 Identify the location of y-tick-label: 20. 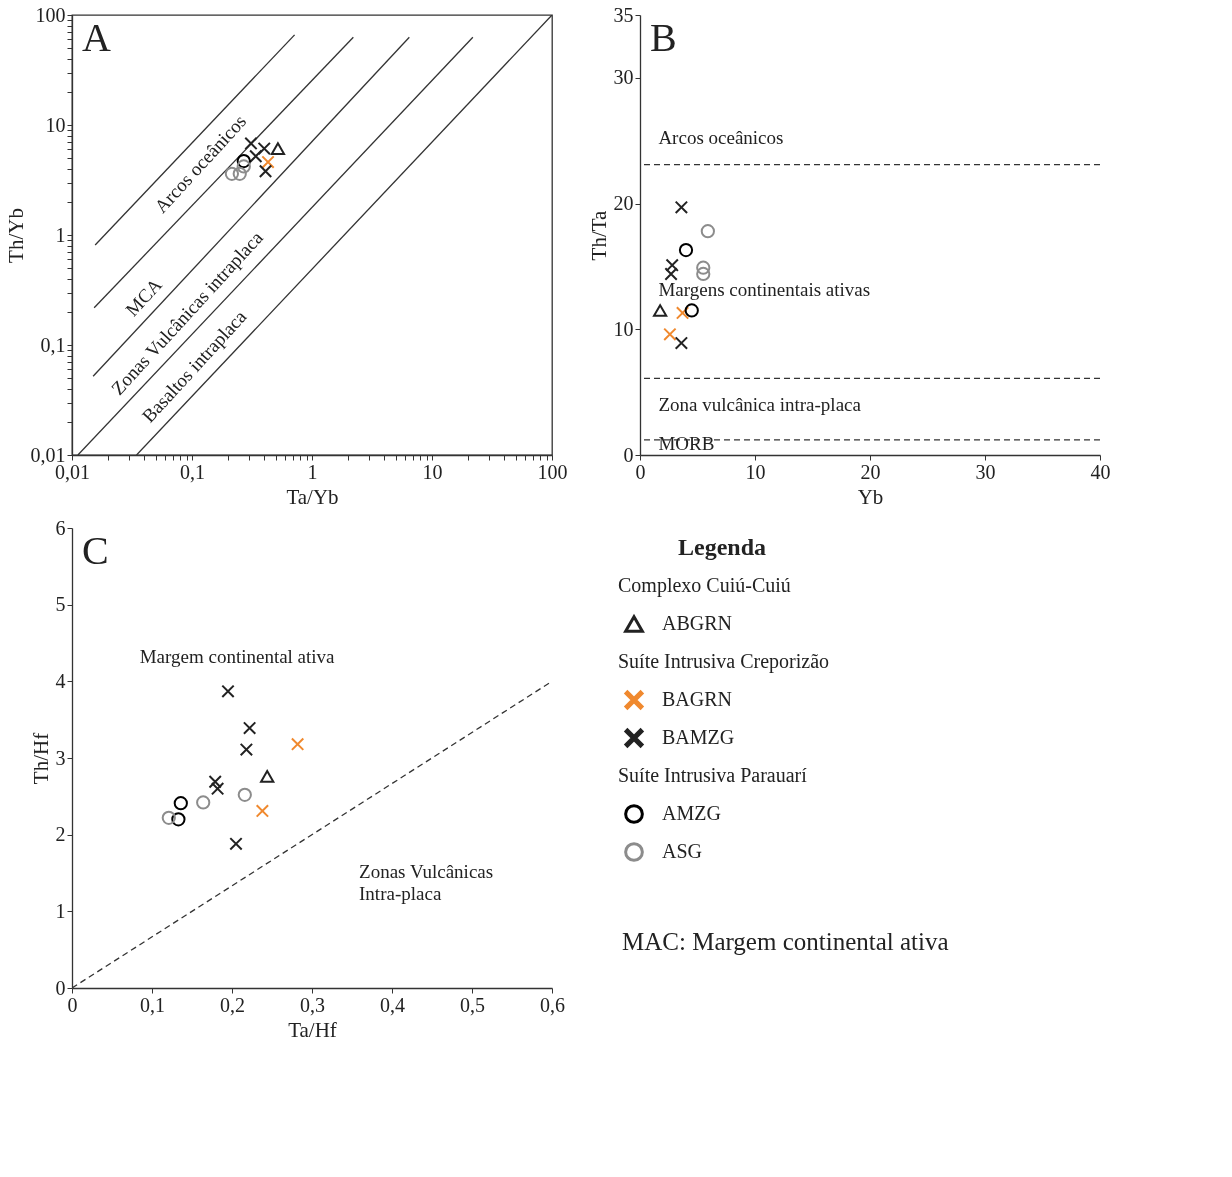
(623, 203).